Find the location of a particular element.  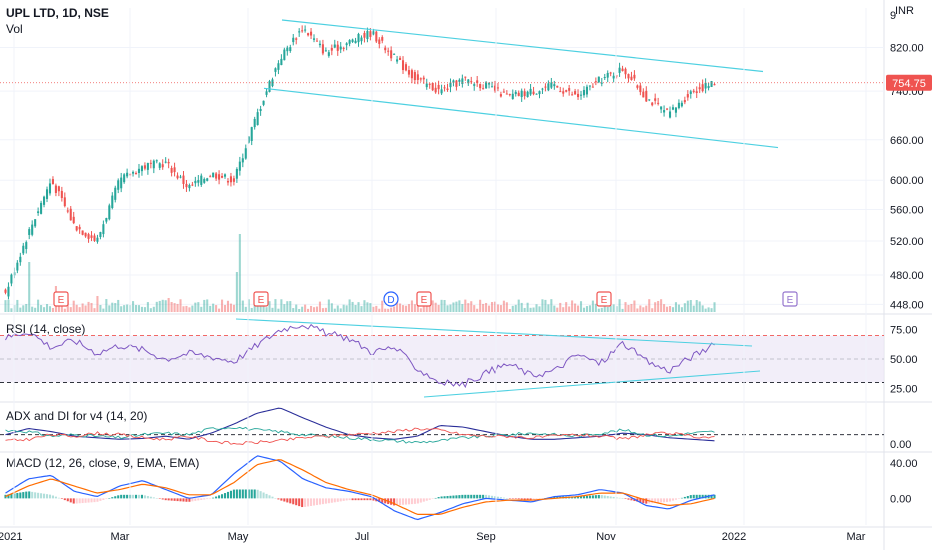

time-tick-label: 2021 is located at coordinates (11, 537).